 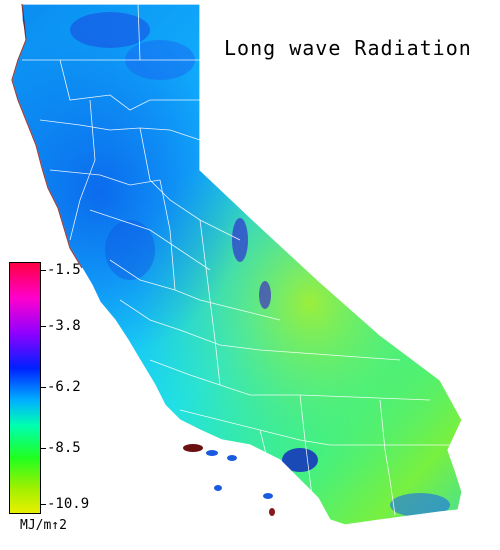 What do you see at coordinates (43, 525) in the screenshot?
I see `legend-unit: MJ/m↑2` at bounding box center [43, 525].